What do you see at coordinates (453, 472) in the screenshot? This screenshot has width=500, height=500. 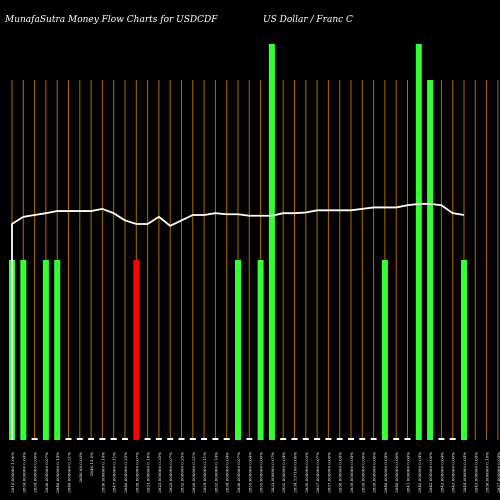 I see `x-tick-label: 2843.000000 0.00%` at bounding box center [453, 472].